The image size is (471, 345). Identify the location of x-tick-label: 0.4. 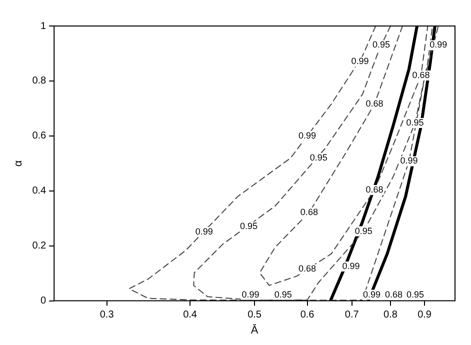
(190, 315).